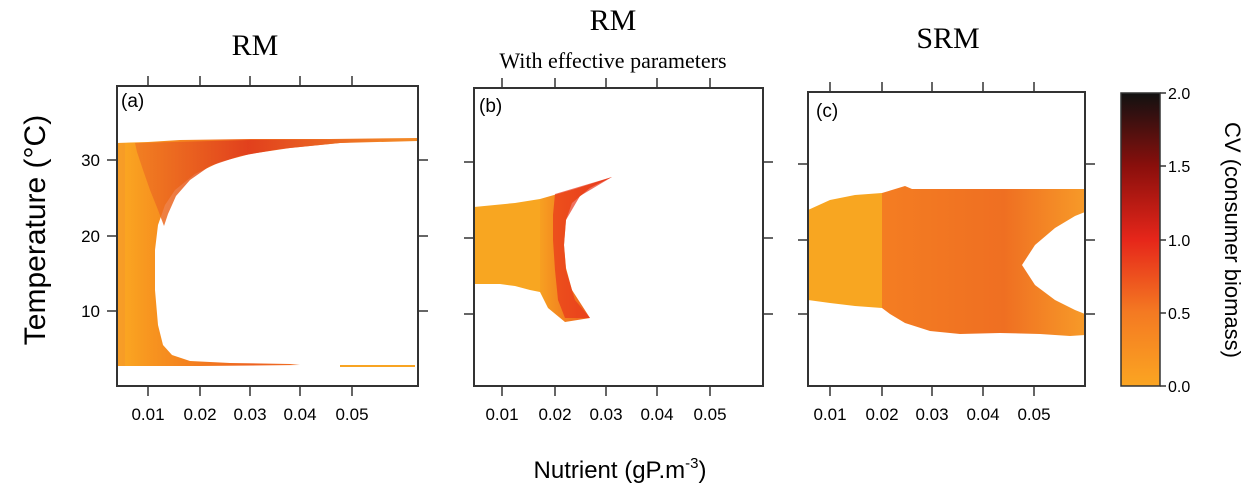 This screenshot has width=1255, height=493. I want to click on panel-a-xtick-label: 0.05, so click(351, 414).